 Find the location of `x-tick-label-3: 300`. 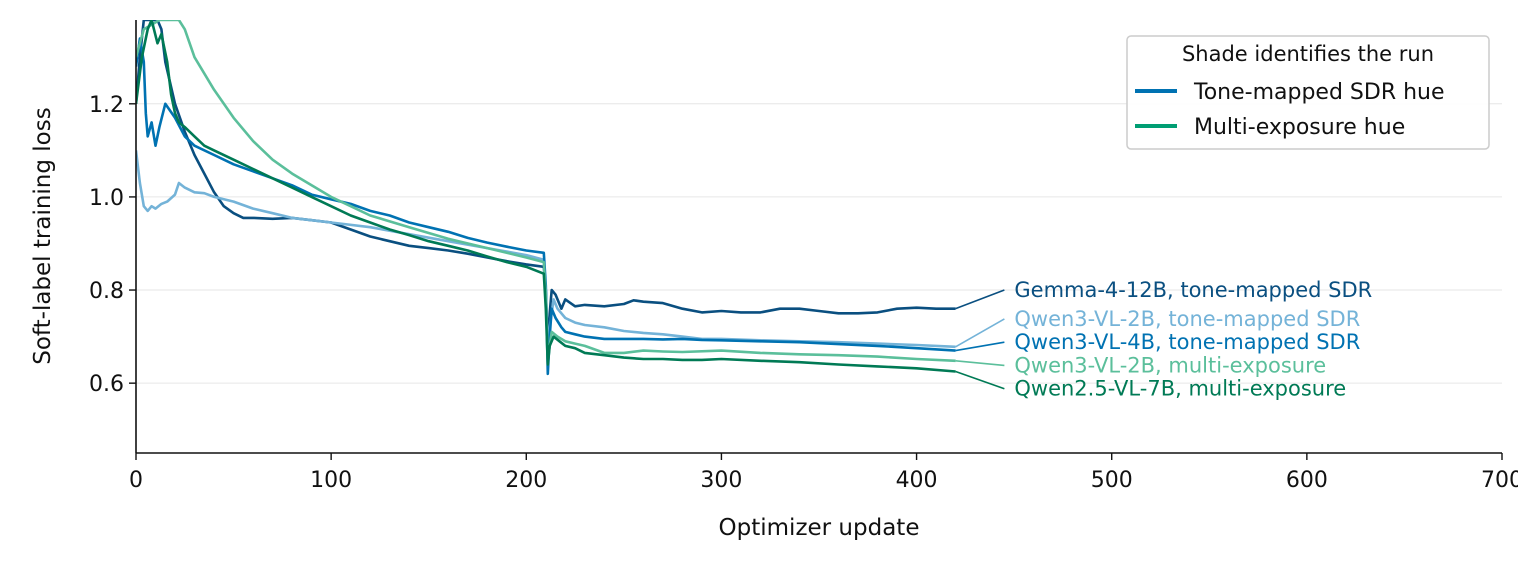

x-tick-label-3: 300 is located at coordinates (721, 480).